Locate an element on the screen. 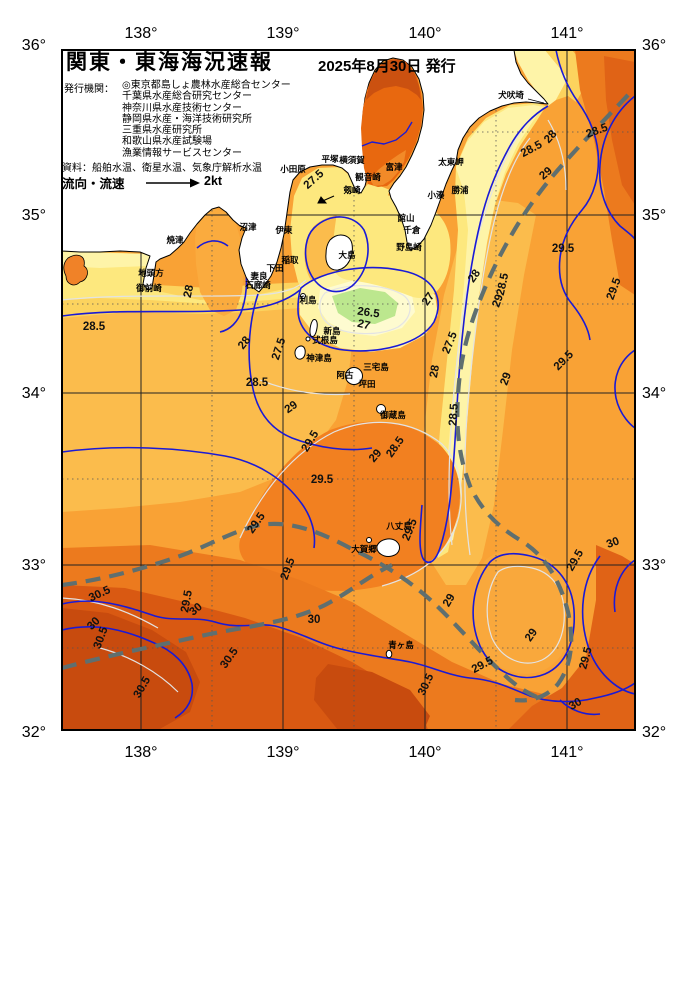  hachijojima-island is located at coordinates (388, 547).